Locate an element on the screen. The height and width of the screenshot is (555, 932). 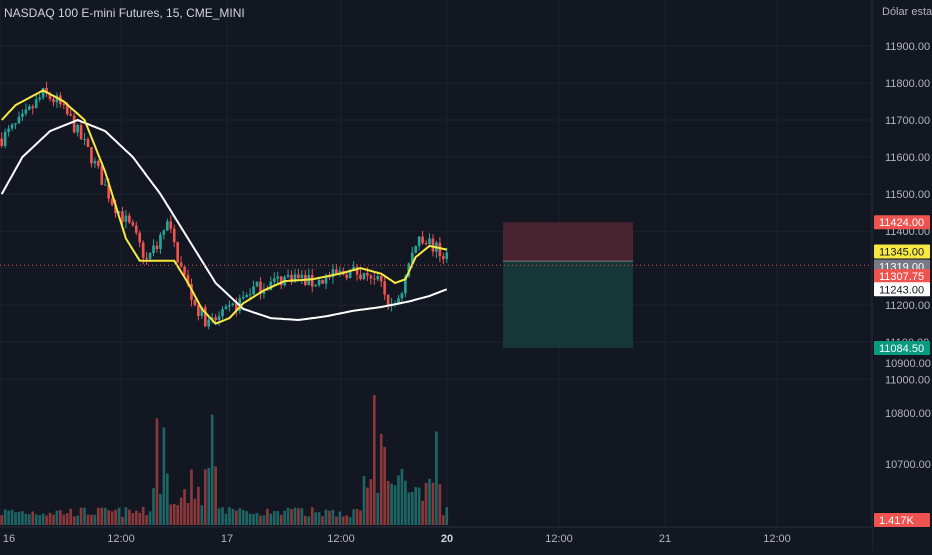
price-label-tag is located at coordinates (902, 251).